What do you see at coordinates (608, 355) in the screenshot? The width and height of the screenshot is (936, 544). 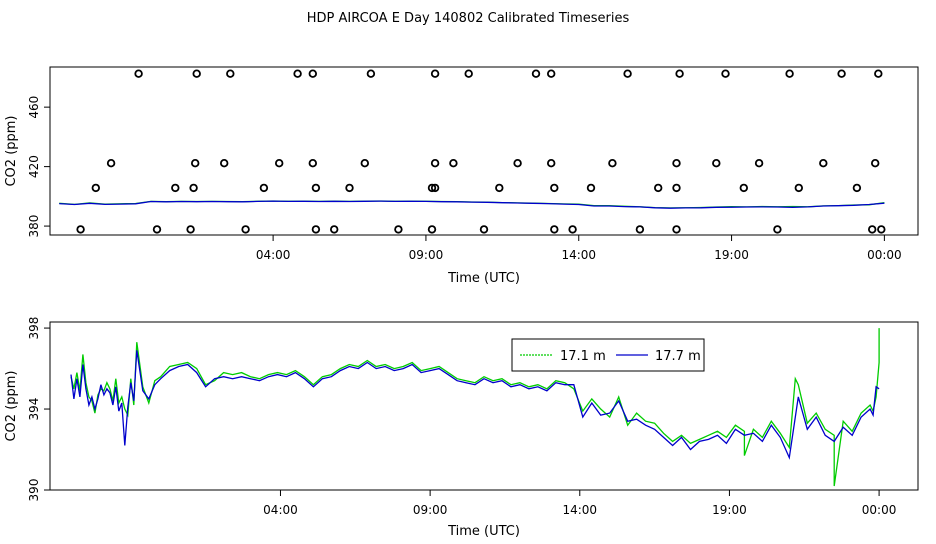 I see `legend: 17.1 m 17.7 m` at bounding box center [608, 355].